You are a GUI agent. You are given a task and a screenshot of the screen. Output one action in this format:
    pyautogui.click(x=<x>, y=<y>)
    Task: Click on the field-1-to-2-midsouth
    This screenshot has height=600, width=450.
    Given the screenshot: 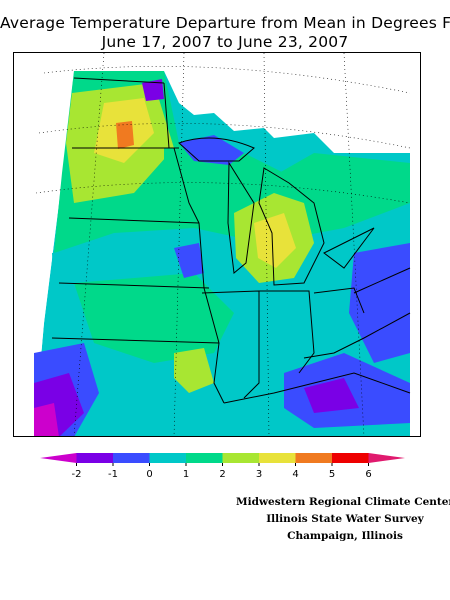 What is the action you would take?
    pyautogui.click(x=154, y=318)
    